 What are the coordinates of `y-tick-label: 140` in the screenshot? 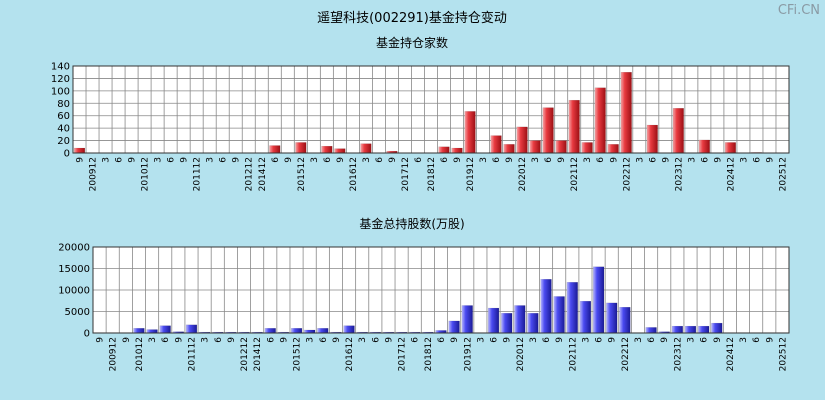 It's located at (60, 67).